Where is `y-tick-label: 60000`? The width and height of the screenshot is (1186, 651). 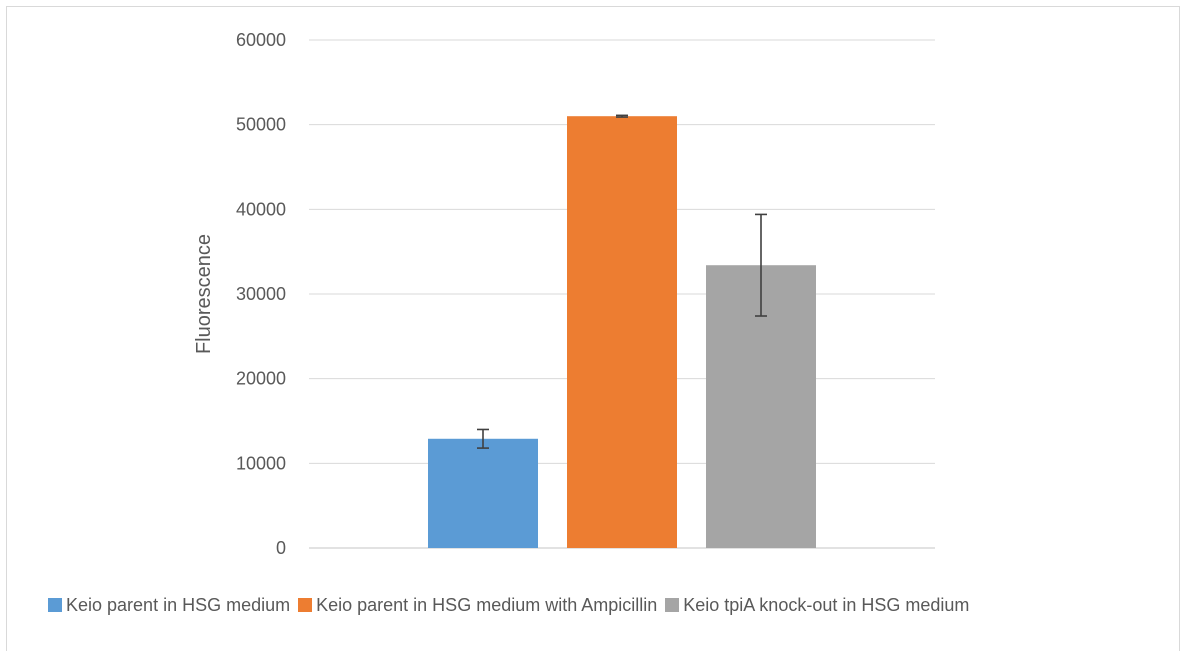
y-tick-label: 60000 is located at coordinates (261, 40).